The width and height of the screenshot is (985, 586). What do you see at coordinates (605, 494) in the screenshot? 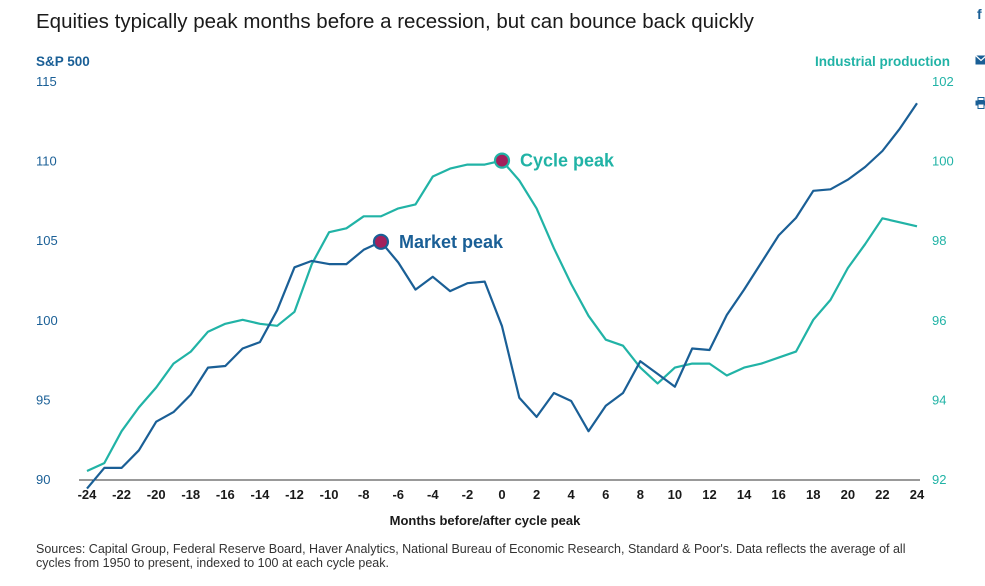
I see `x-tick-label: 6` at bounding box center [605, 494].